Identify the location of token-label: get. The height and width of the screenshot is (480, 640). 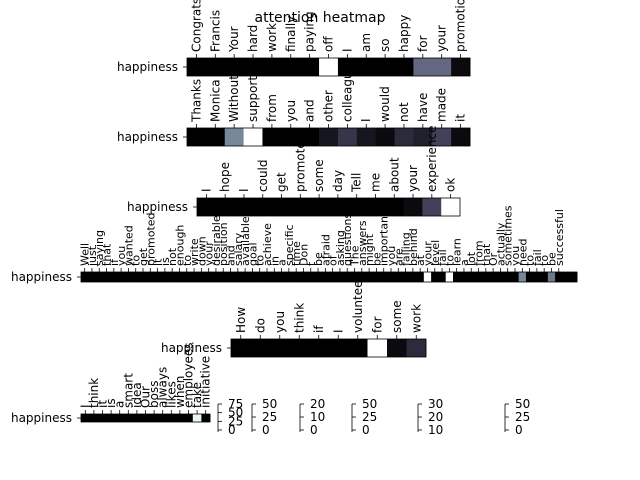
(282, 182).